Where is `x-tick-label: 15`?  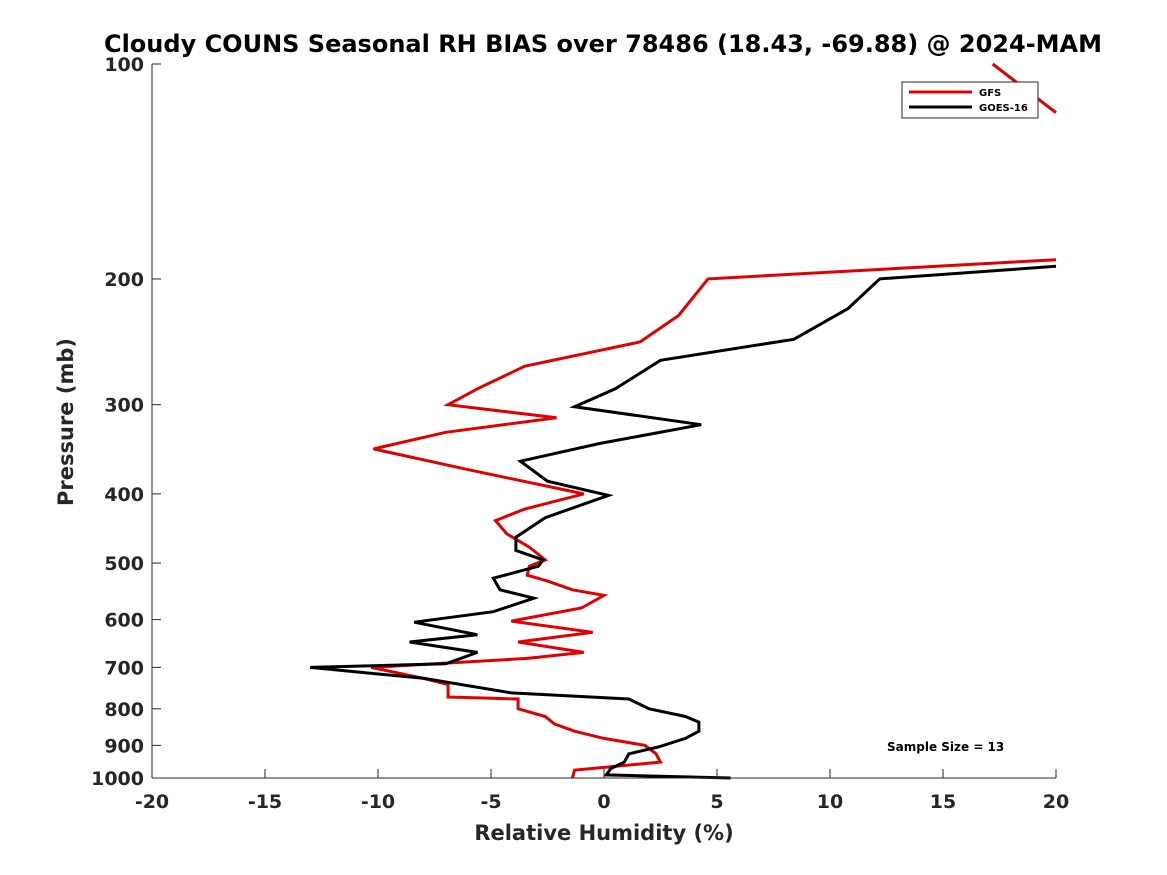 x-tick-label: 15 is located at coordinates (943, 802).